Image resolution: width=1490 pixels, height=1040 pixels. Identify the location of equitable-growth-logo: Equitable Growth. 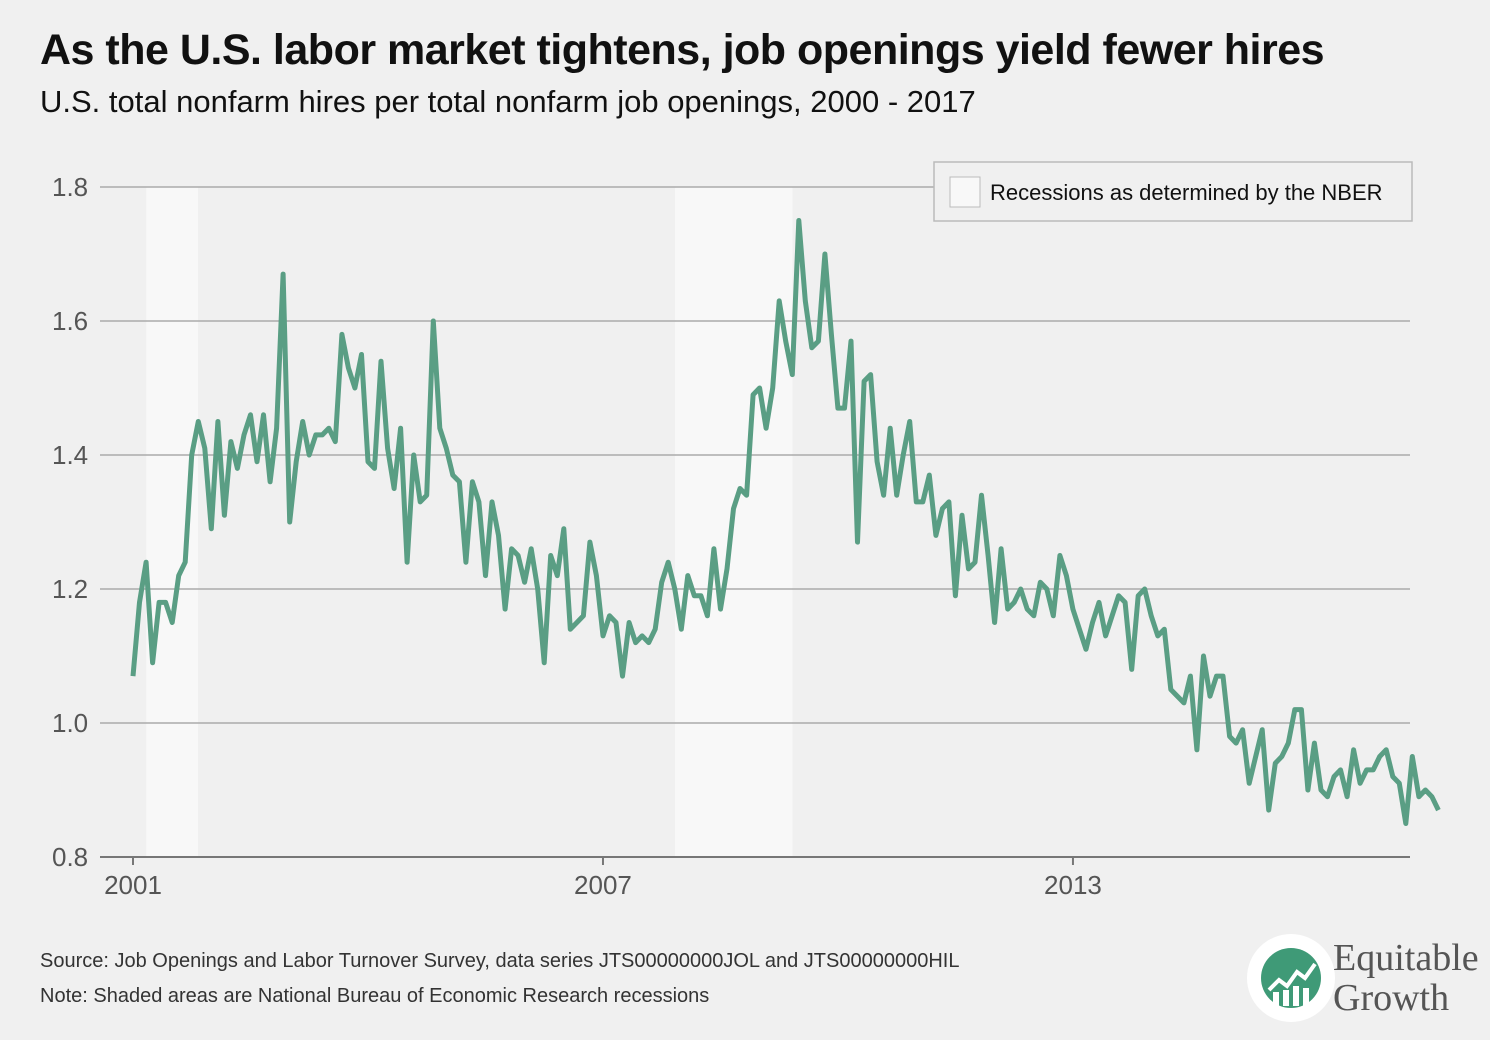
(1367, 979).